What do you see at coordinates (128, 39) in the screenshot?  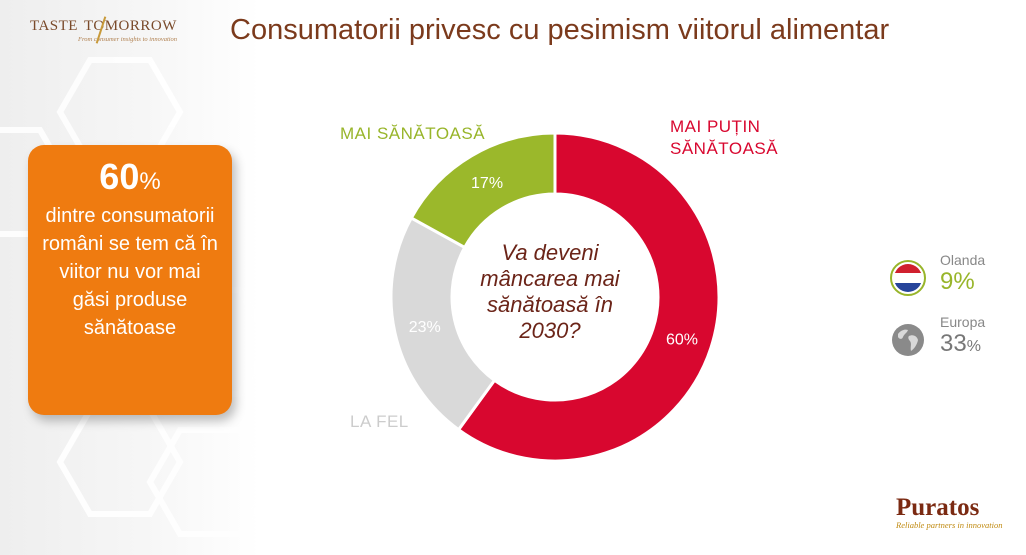 I see `logo-tagline: From consumer insights to innovation` at bounding box center [128, 39].